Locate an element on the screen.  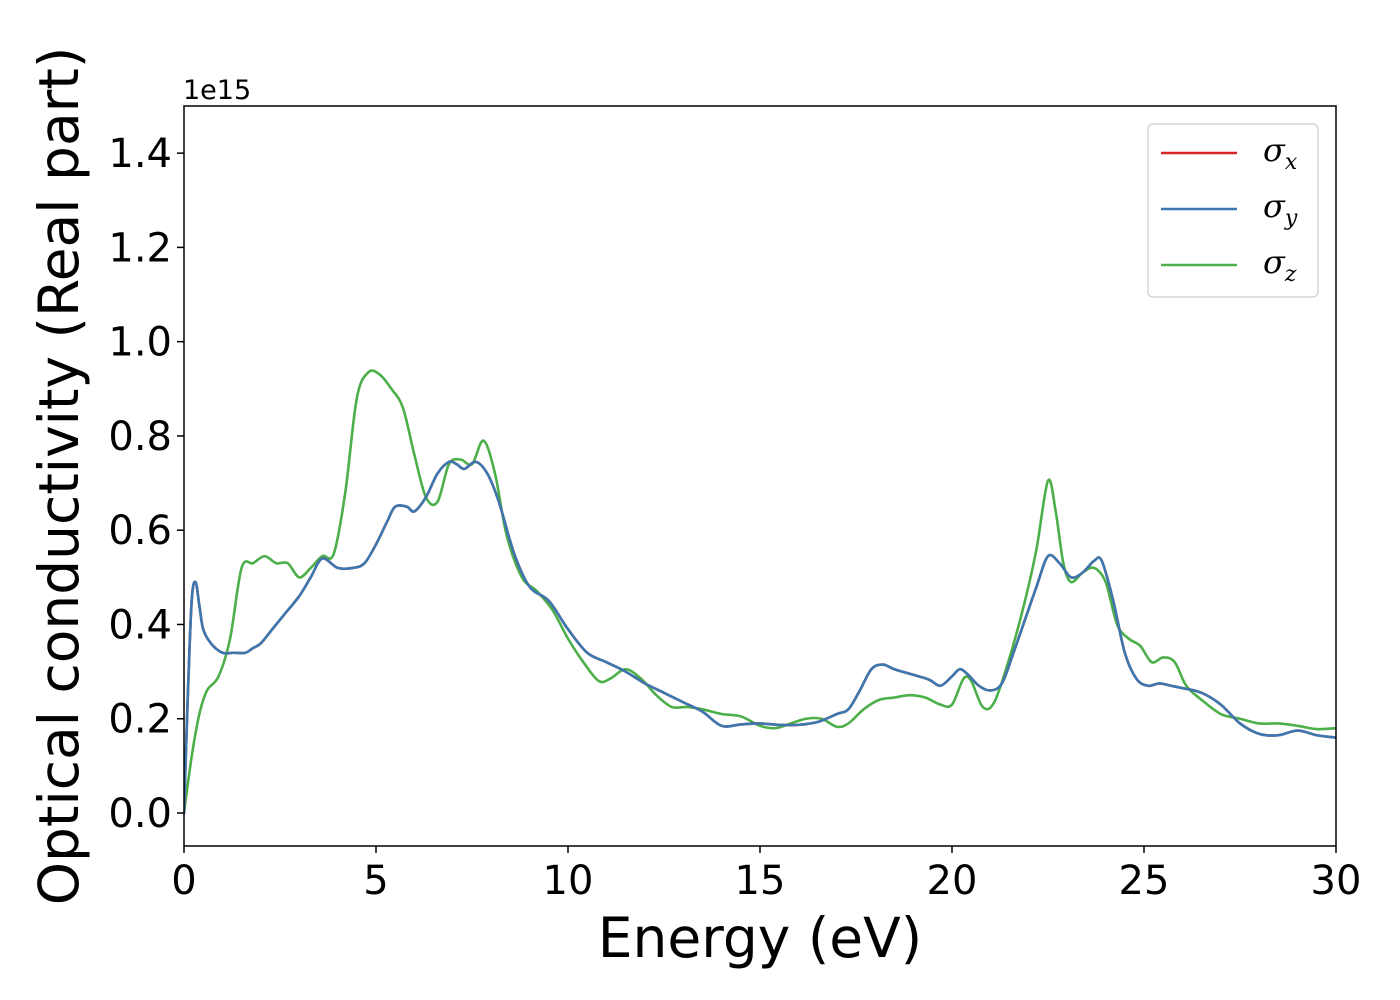
y-tick-label: 1.2 is located at coordinates (140, 248).